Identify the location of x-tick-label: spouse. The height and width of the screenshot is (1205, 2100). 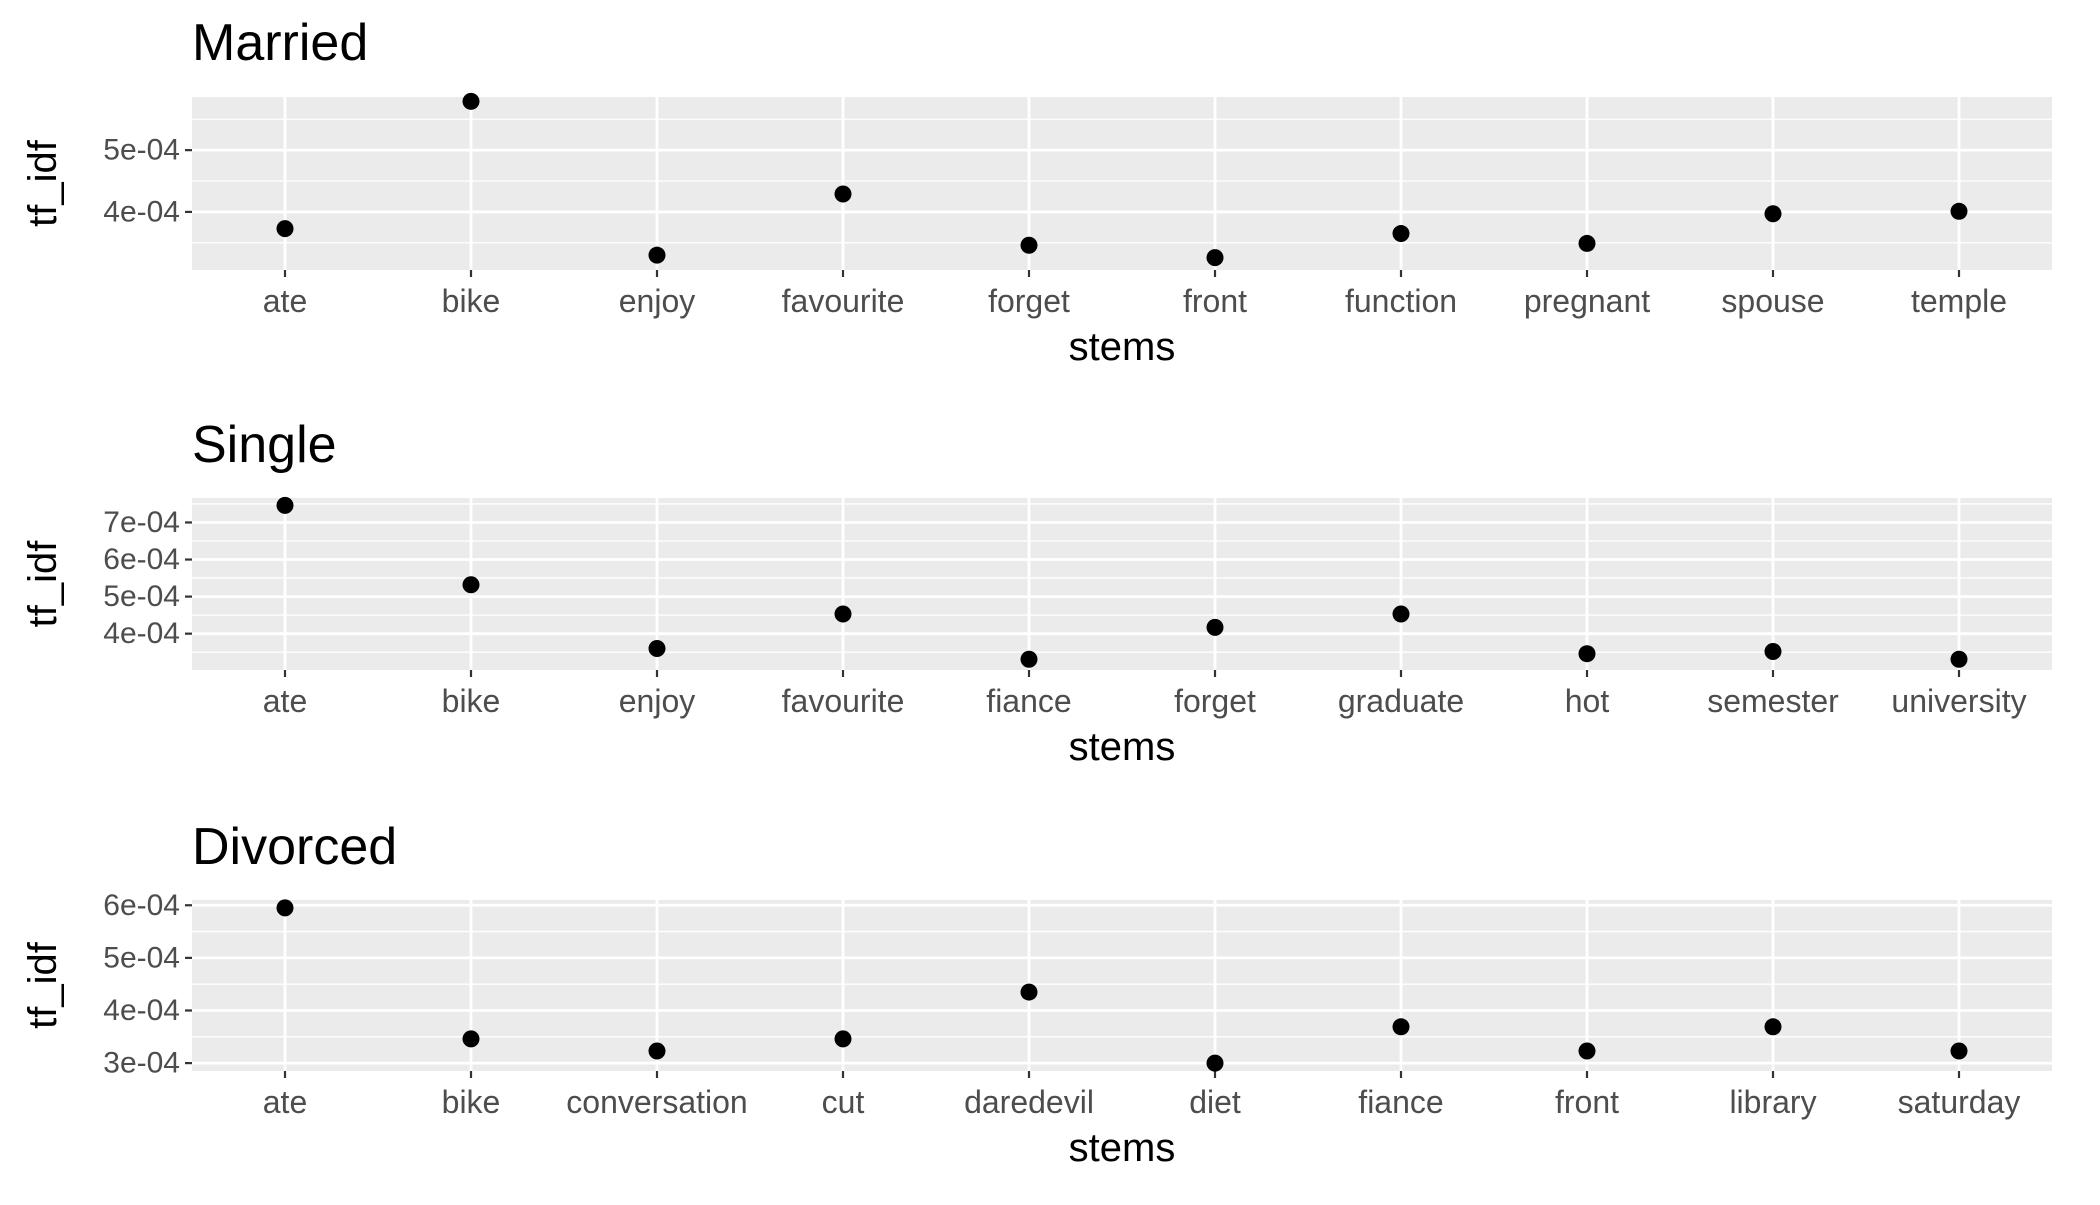
(1772, 301).